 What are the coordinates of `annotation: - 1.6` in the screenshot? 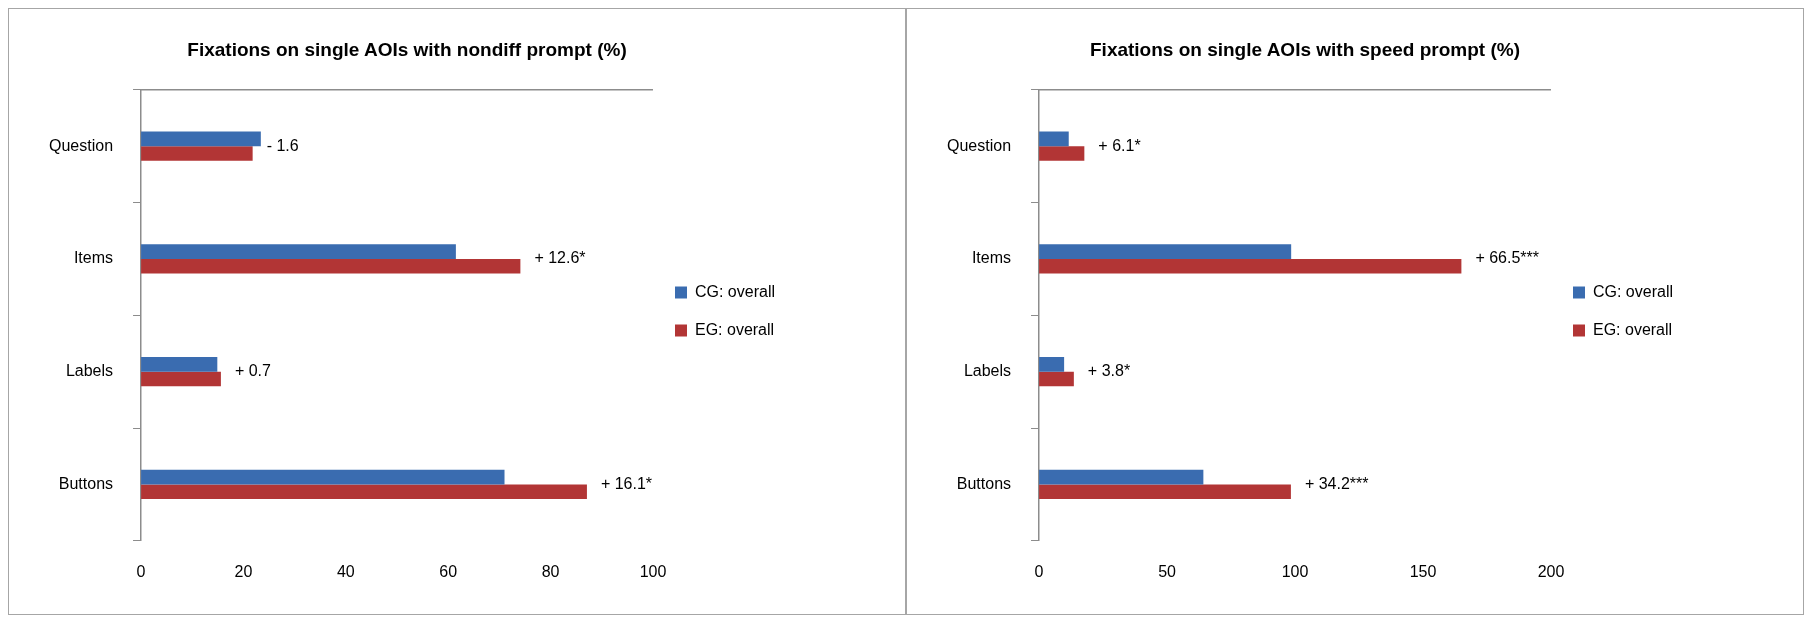 It's located at (282, 145).